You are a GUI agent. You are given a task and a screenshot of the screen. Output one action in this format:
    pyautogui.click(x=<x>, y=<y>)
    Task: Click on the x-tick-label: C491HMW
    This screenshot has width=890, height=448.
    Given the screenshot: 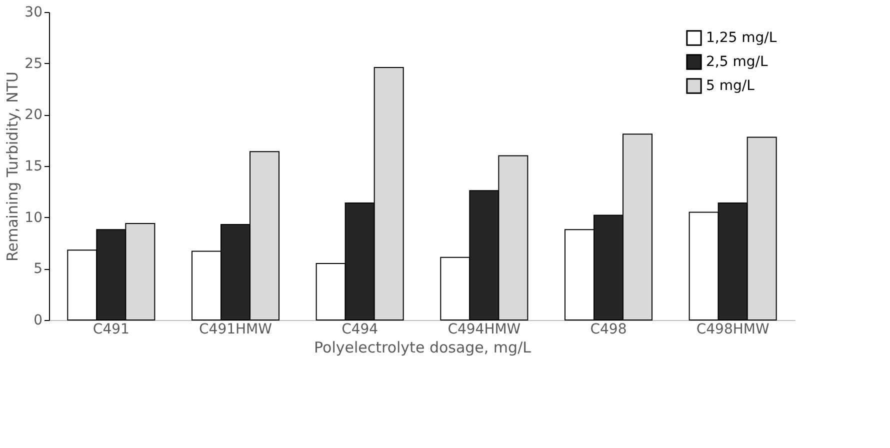 What is the action you would take?
    pyautogui.click(x=235, y=330)
    